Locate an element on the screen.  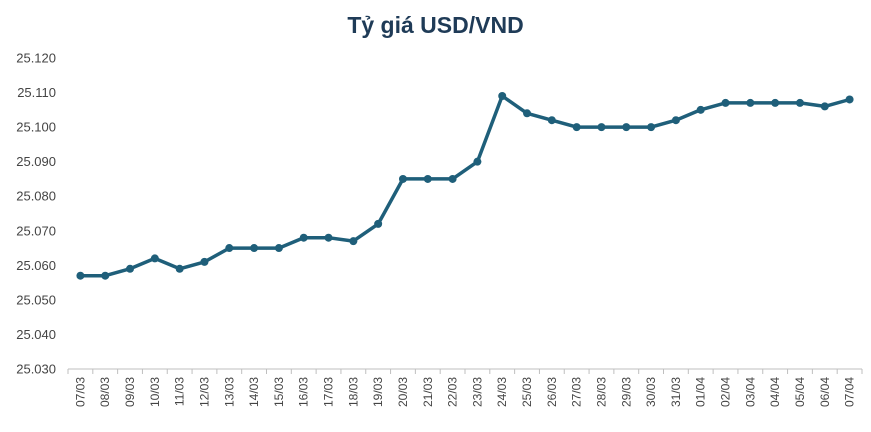
x-tick-label: 07/03 is located at coordinates (80, 392).